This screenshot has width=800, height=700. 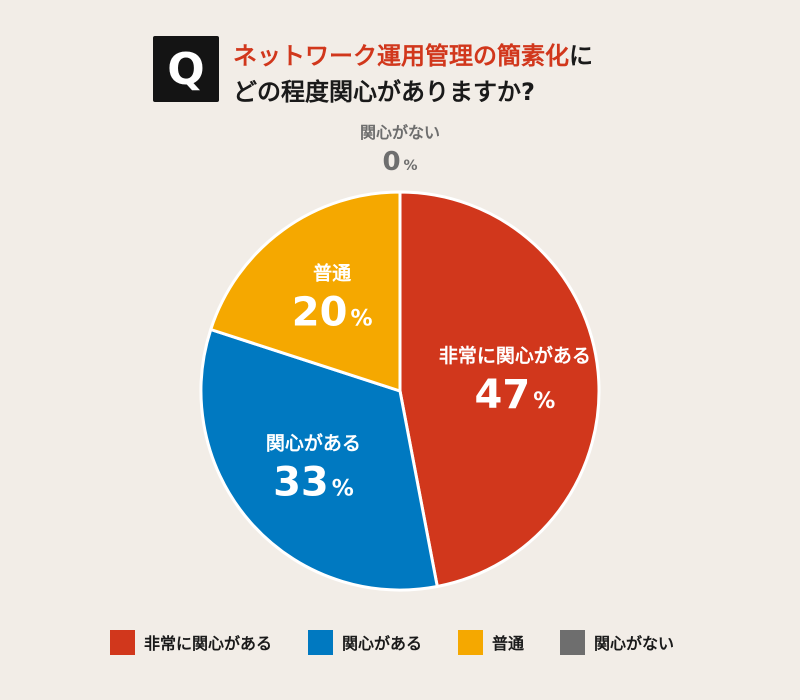 I want to click on legend-item: 関心がある, so click(x=365, y=642).